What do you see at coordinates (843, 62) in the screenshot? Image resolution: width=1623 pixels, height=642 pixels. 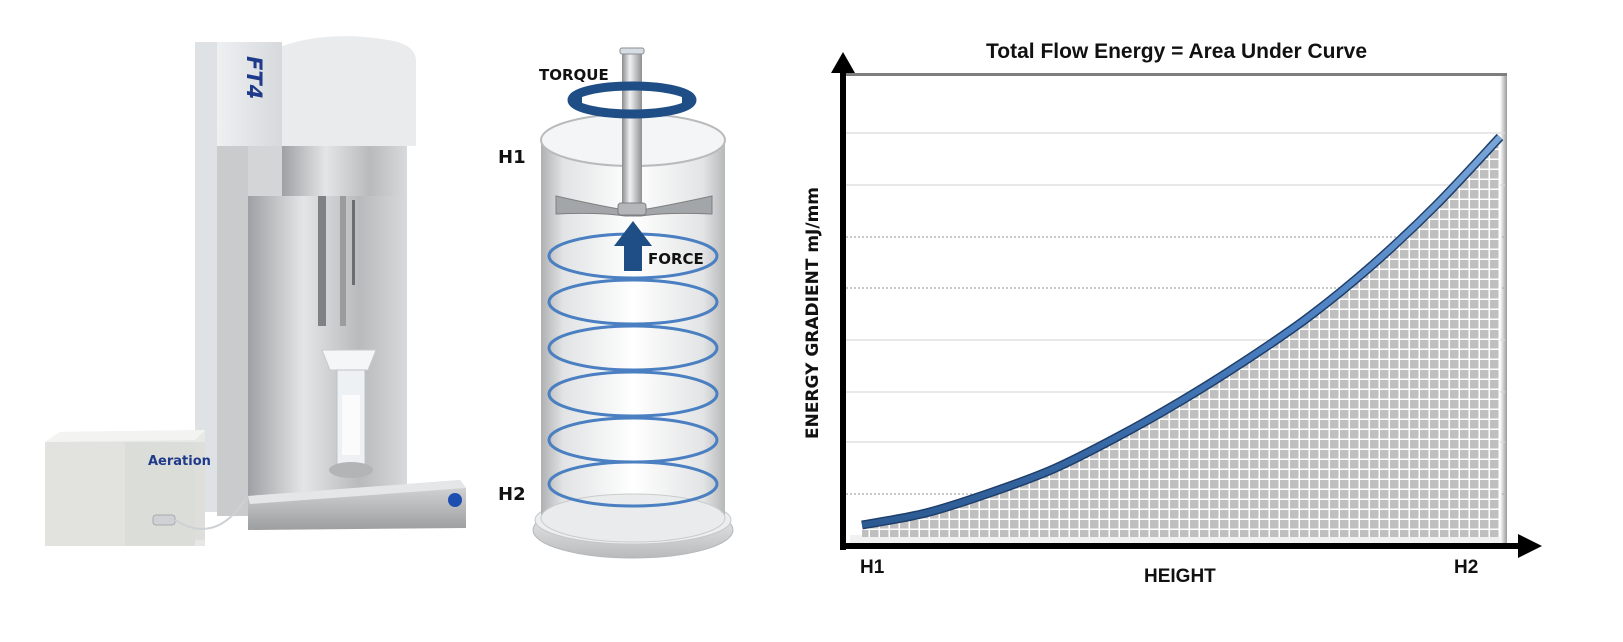 I see `y-axis-arrow-icon` at bounding box center [843, 62].